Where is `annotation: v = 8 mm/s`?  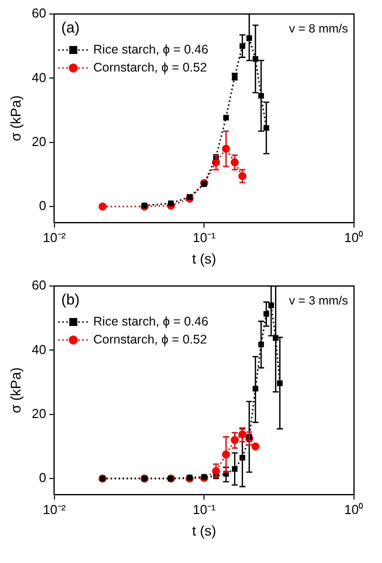 annotation: v = 8 mm/s is located at coordinates (318, 28).